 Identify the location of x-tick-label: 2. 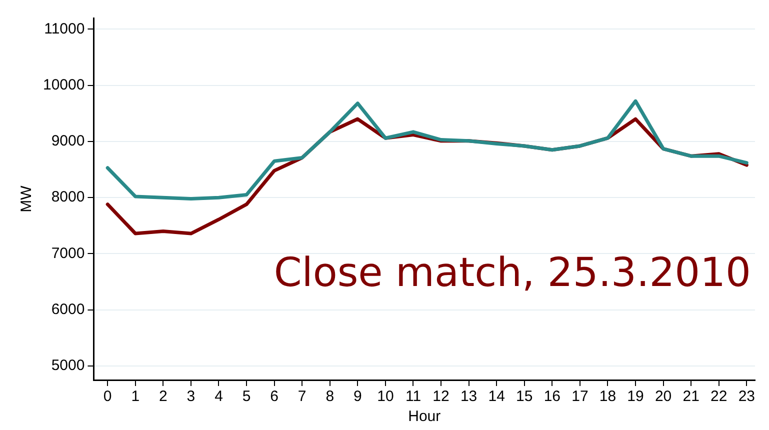
(163, 397).